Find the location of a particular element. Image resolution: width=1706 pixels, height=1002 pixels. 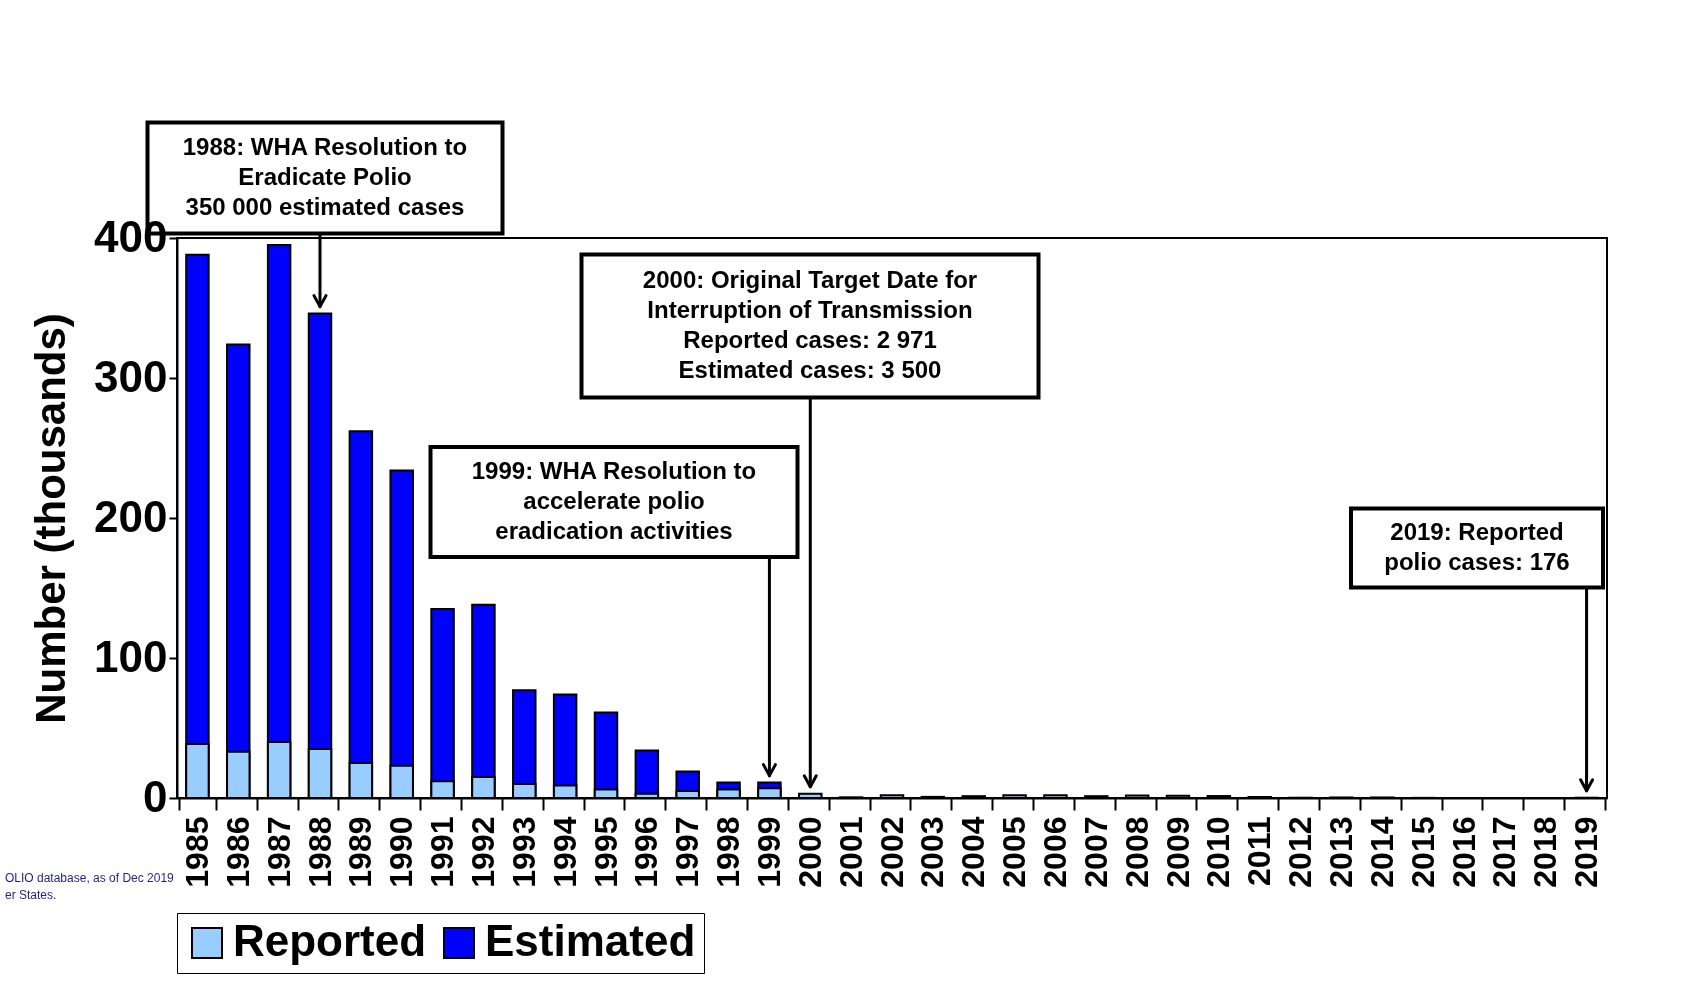

x-tick-label: 1999 is located at coordinates (768, 852).